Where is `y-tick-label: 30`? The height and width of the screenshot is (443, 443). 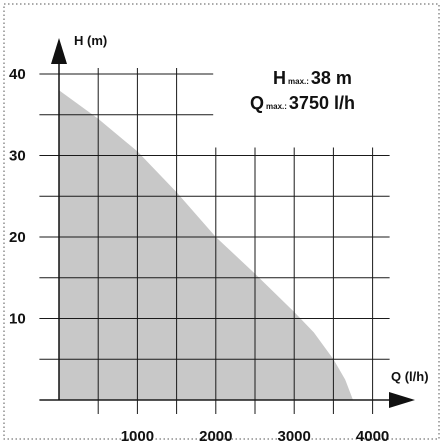
y-tick-label: 30 is located at coordinates (17, 156).